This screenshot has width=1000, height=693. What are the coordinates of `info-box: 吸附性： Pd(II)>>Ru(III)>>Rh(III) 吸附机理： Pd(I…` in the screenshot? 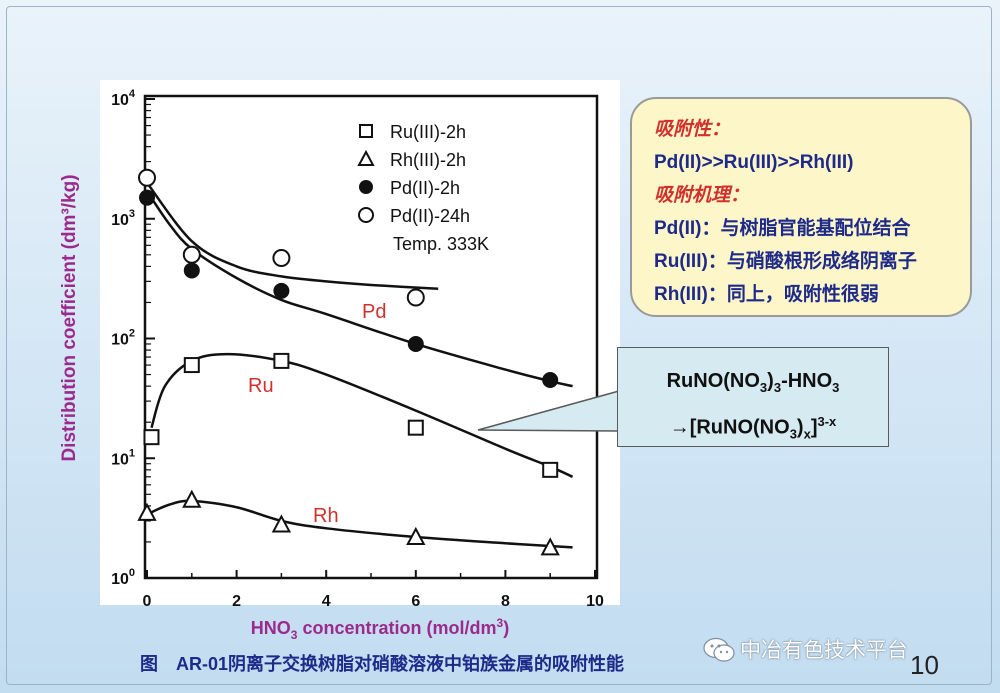 It's located at (801, 207).